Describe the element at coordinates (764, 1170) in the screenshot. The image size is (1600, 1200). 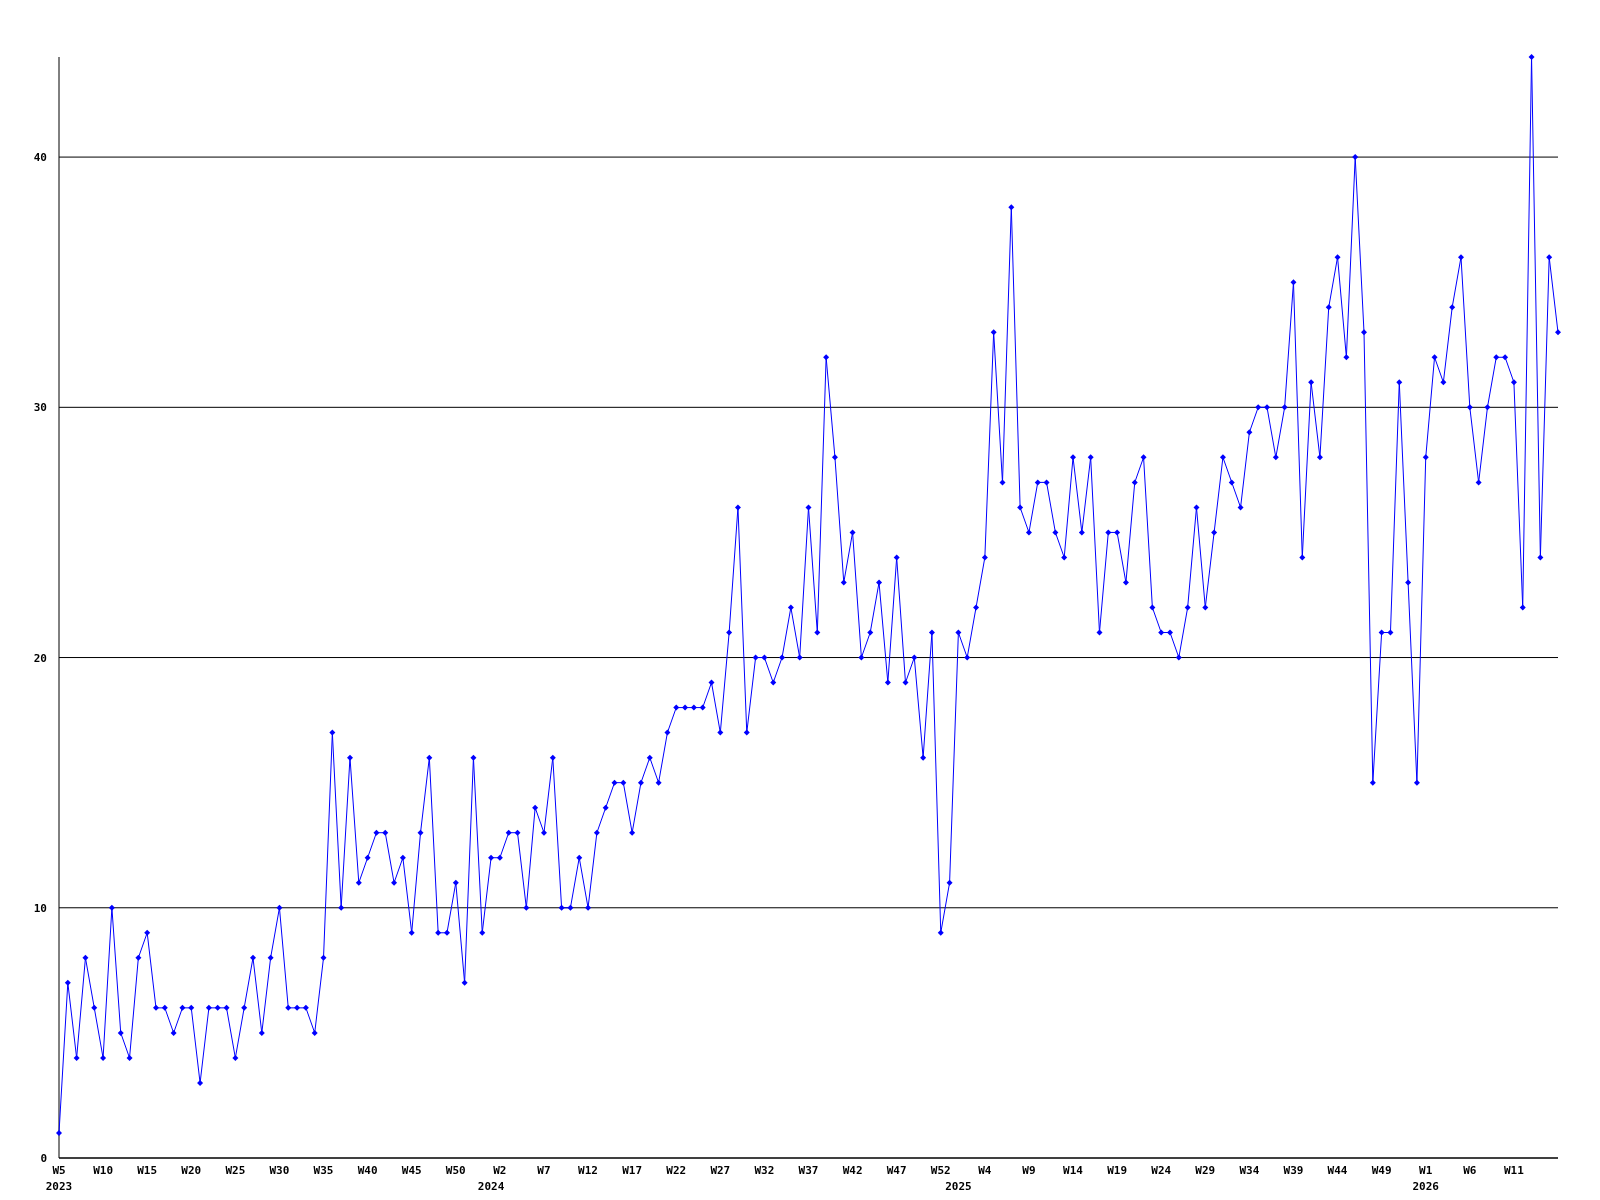
I see `x-tick-label: W32` at that location.